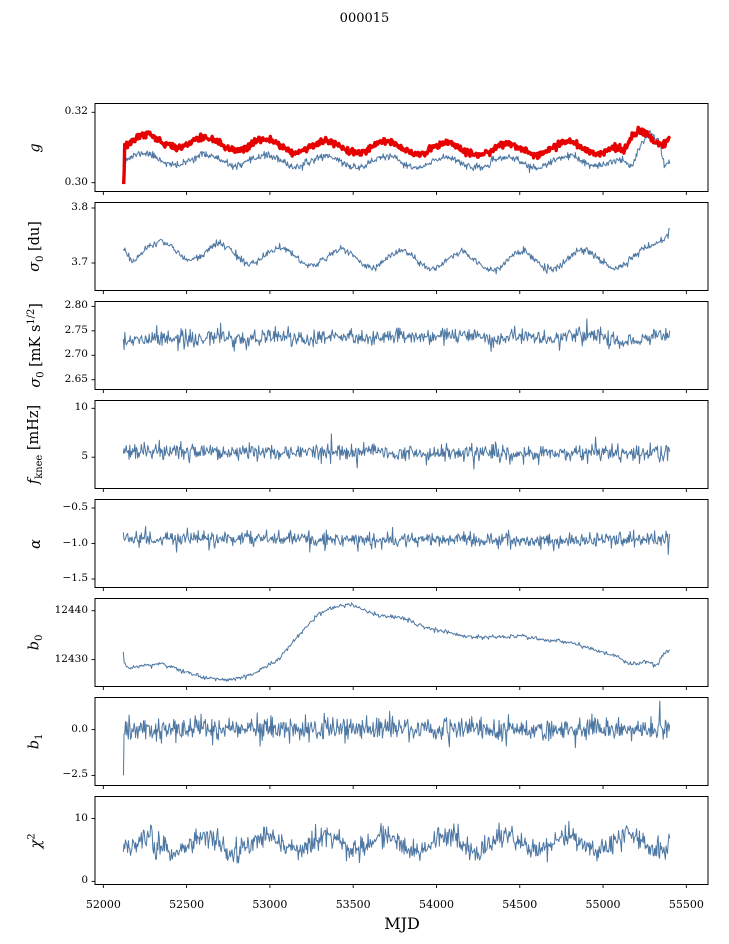  What do you see at coordinates (103, 904) in the screenshot?
I see `x-tick-label: 52000` at bounding box center [103, 904].